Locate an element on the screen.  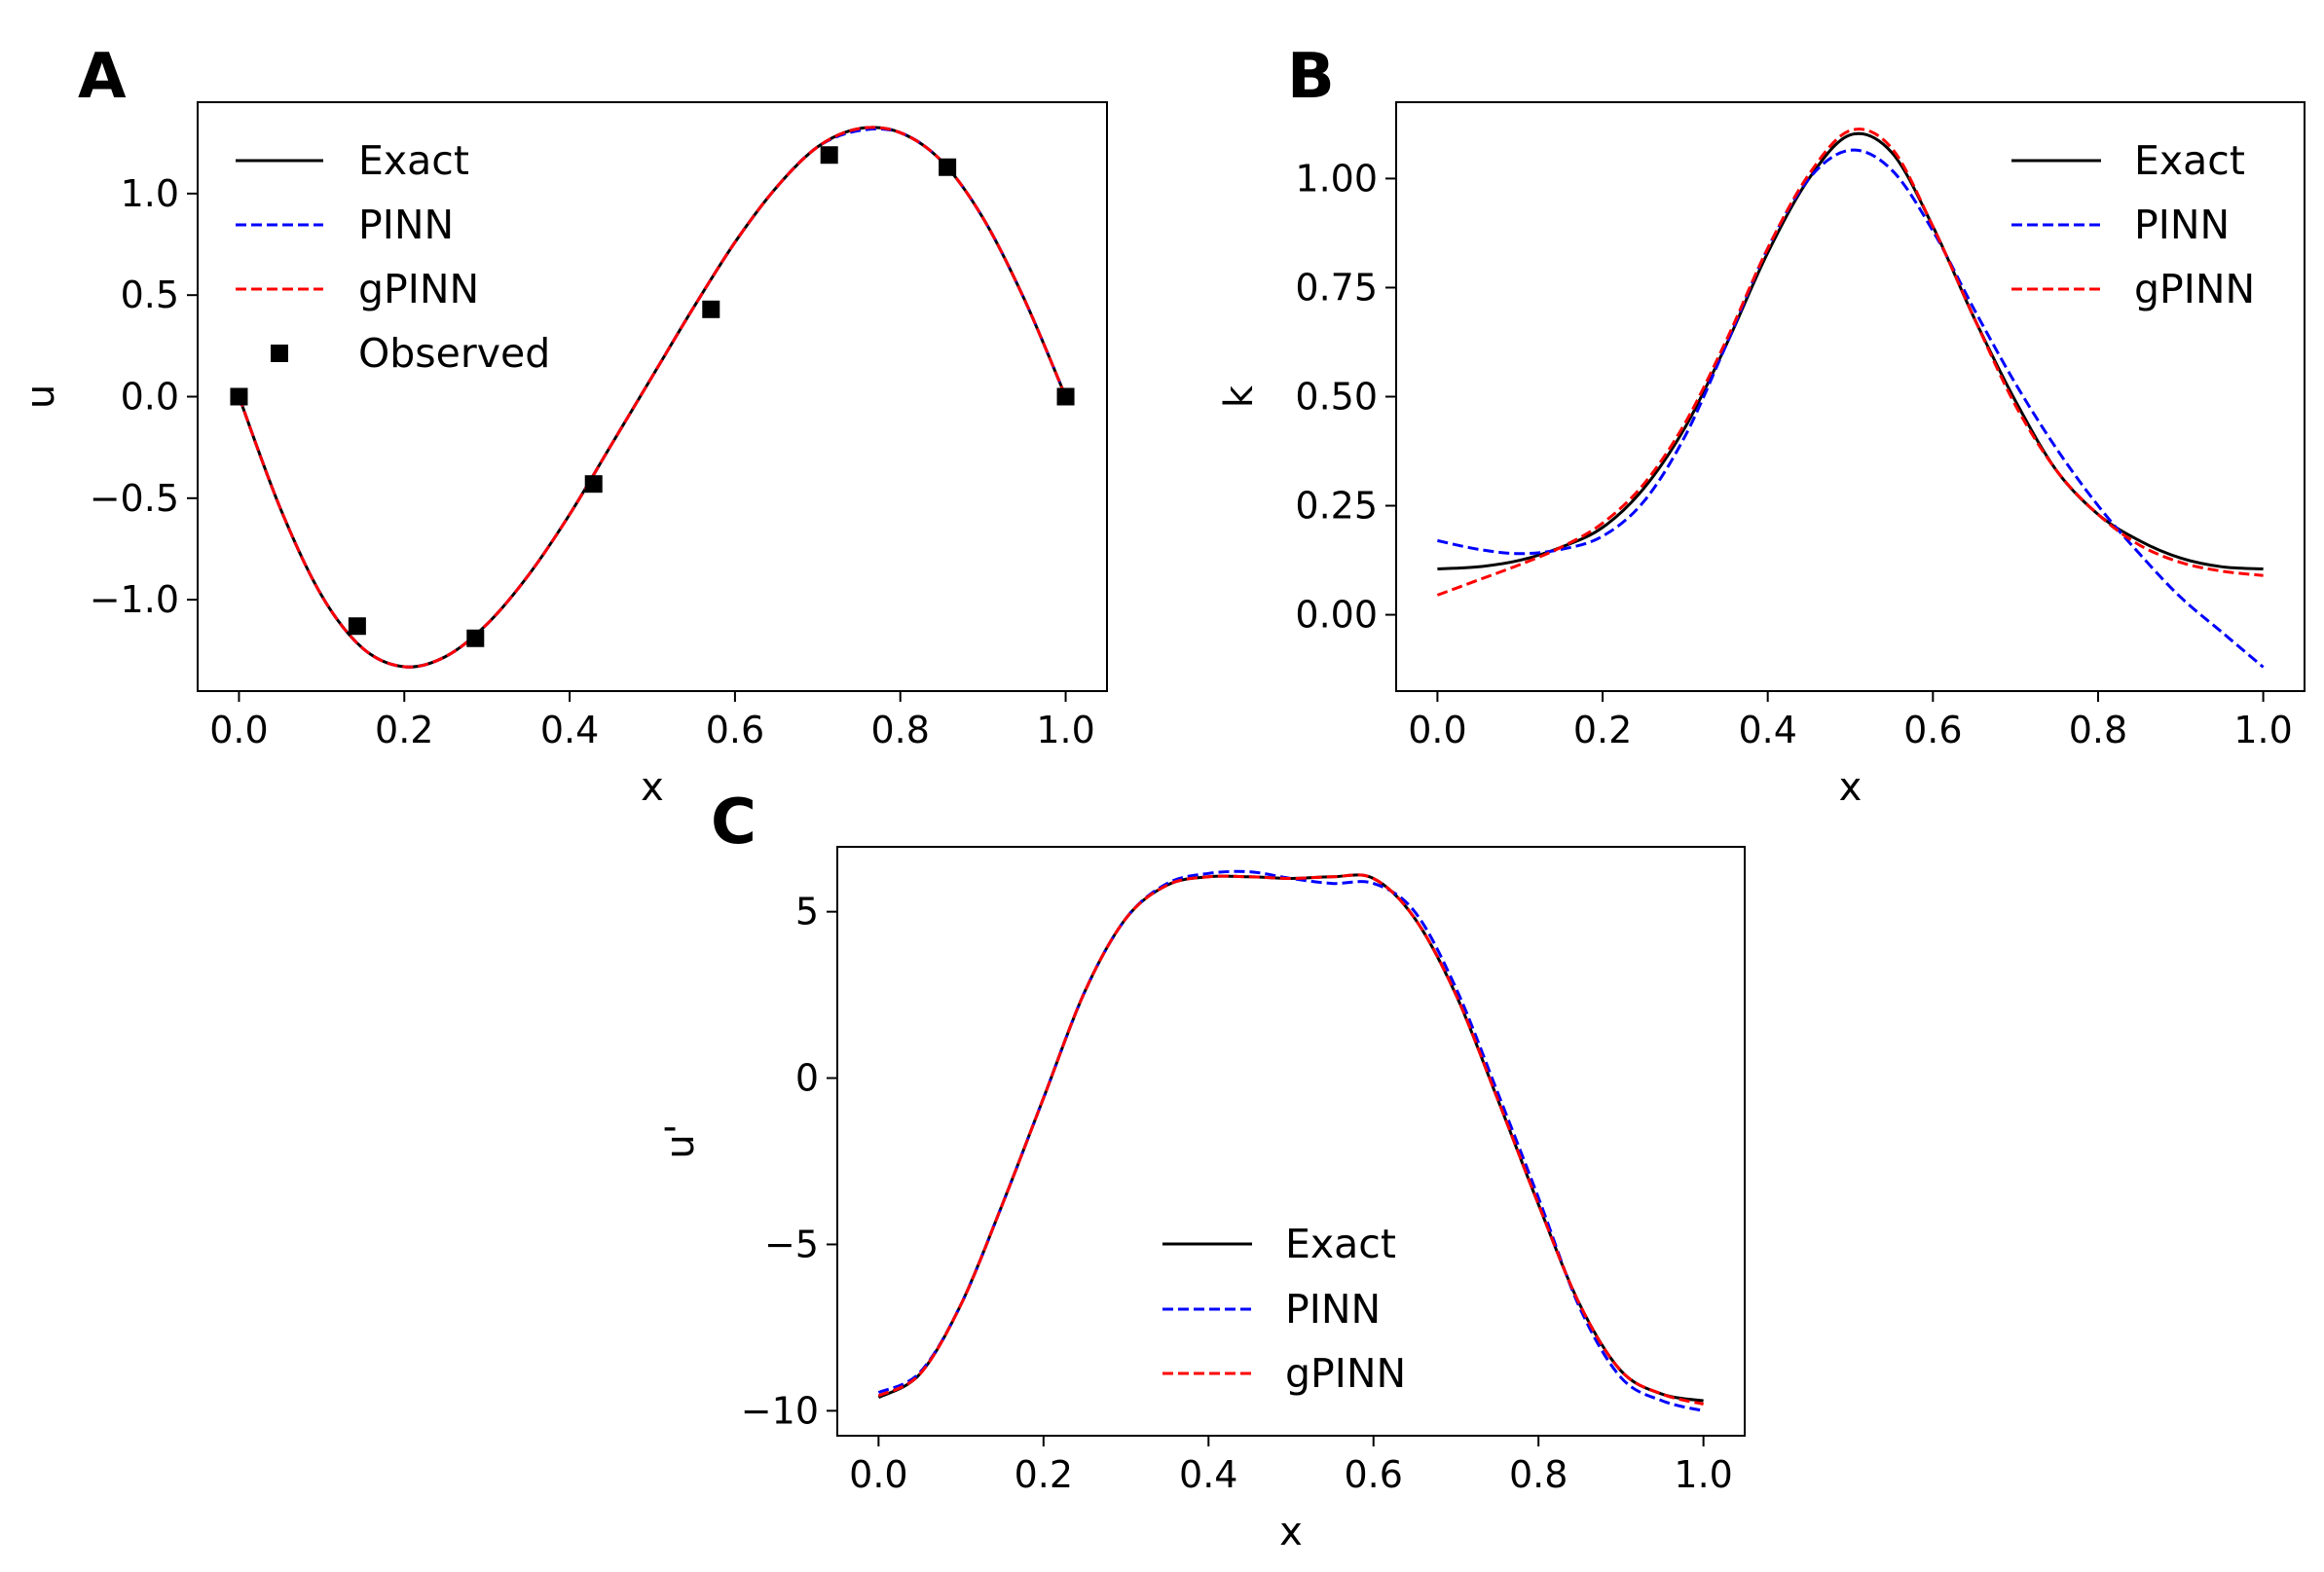
y-axis-label: u is located at coordinates (40, 396).